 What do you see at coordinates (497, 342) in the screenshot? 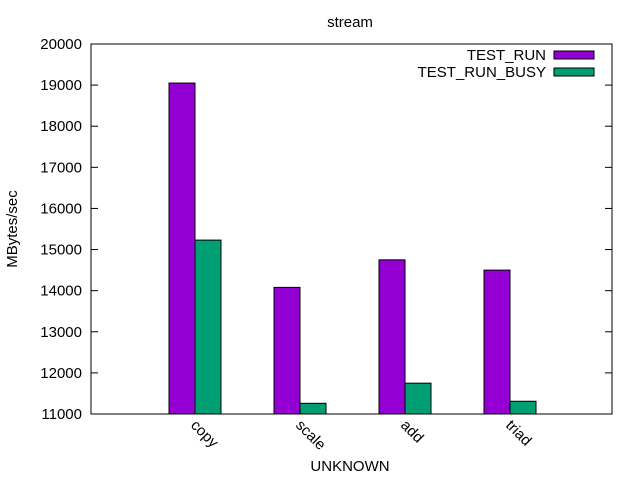
I see `bar-test-run-triad` at bounding box center [497, 342].